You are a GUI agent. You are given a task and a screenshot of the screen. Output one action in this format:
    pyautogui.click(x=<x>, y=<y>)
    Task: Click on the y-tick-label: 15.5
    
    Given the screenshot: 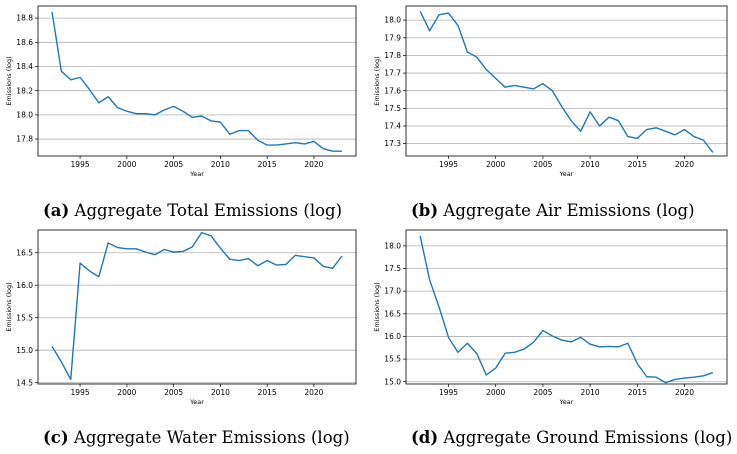 What is the action you would take?
    pyautogui.click(x=392, y=359)
    